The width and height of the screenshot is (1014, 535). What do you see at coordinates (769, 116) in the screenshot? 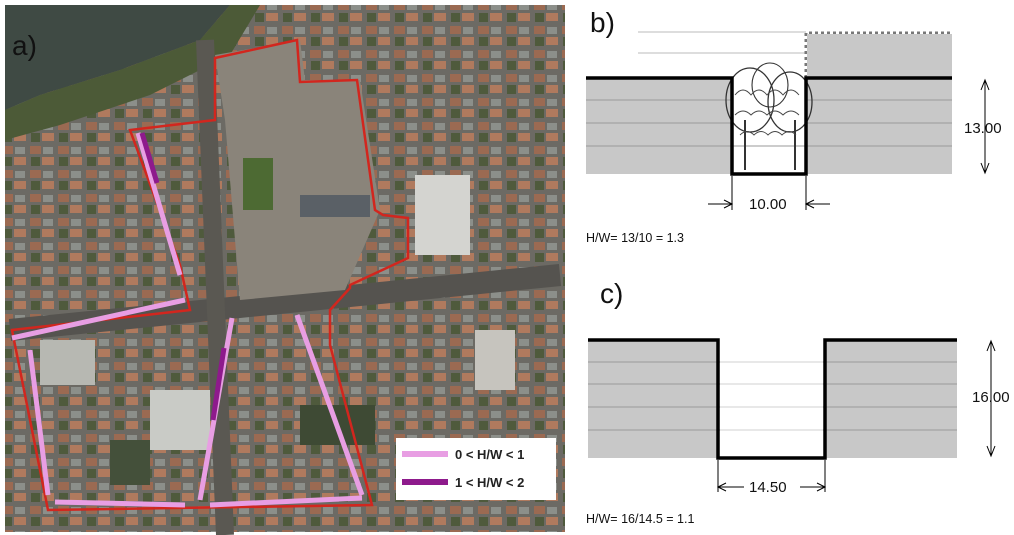
I see `street-trees` at bounding box center [769, 116].